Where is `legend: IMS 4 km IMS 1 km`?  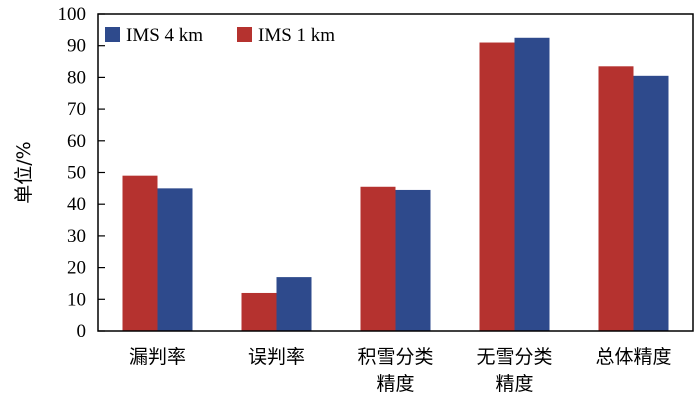 legend: IMS 4 km IMS 1 km is located at coordinates (220, 35).